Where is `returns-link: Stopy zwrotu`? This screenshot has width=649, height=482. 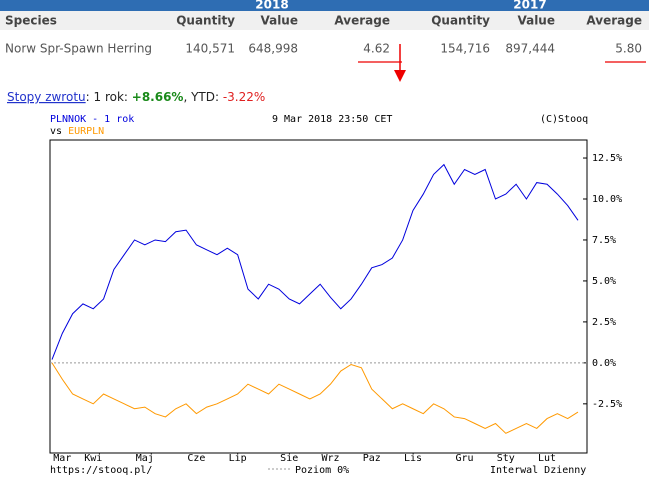 returns-link: Stopy zwrotu is located at coordinates (46, 97).